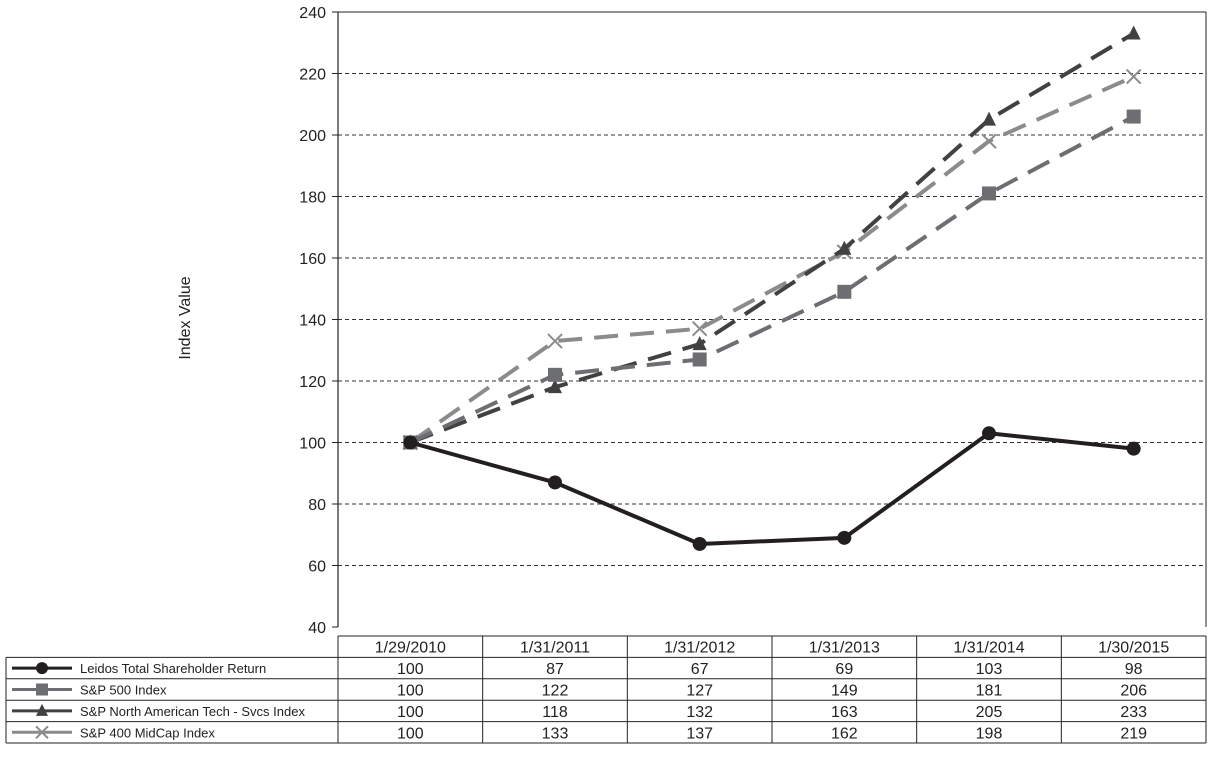 The width and height of the screenshot is (1209, 773). What do you see at coordinates (317, 505) in the screenshot?
I see `y-tick-label: 80` at bounding box center [317, 505].